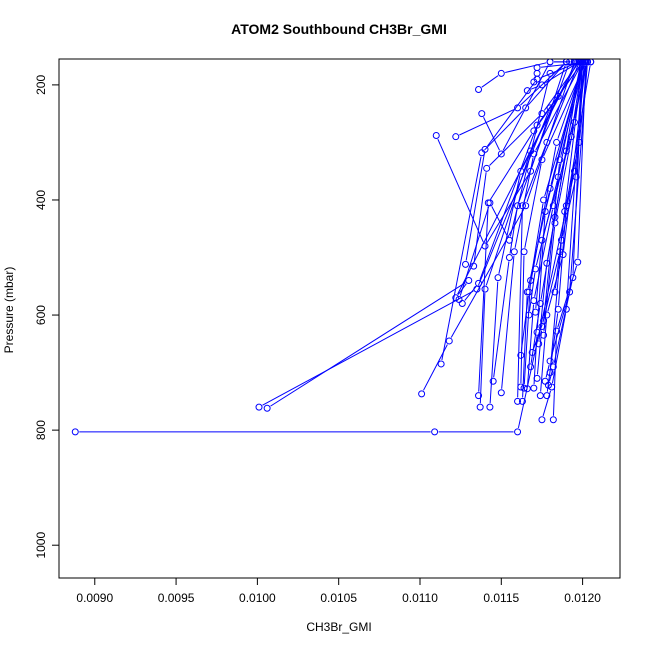 The height and width of the screenshot is (650, 650). What do you see at coordinates (41, 545) in the screenshot?
I see `y-tick-label: 1000` at bounding box center [41, 545].